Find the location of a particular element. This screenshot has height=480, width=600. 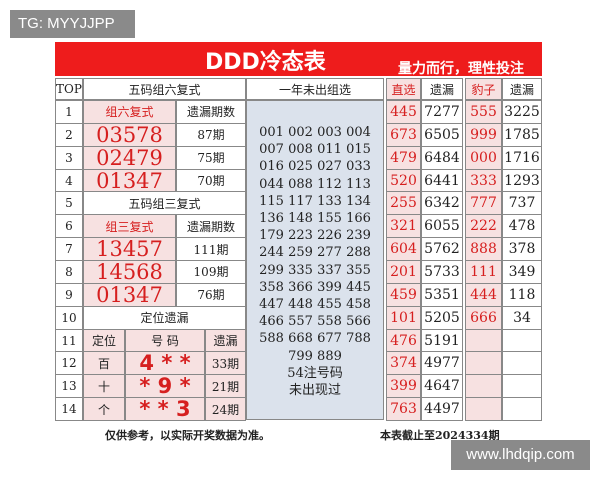

direct-miss: 6342 is located at coordinates (442, 203).